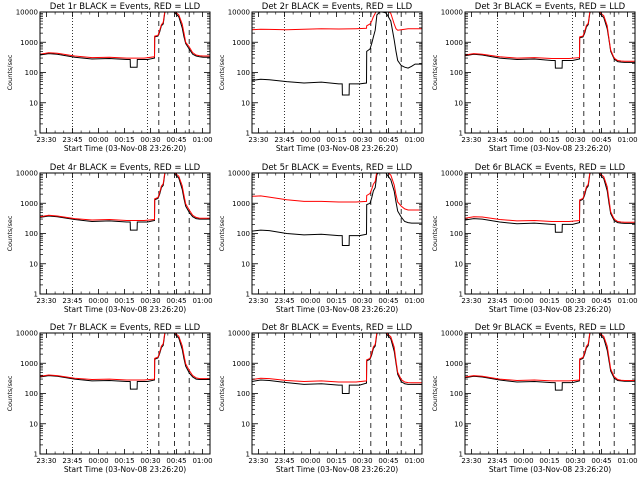  Describe the element at coordinates (550, 7) in the screenshot. I see `chart-title: Det 3r BLACK = Events, RED = LLD` at that location.